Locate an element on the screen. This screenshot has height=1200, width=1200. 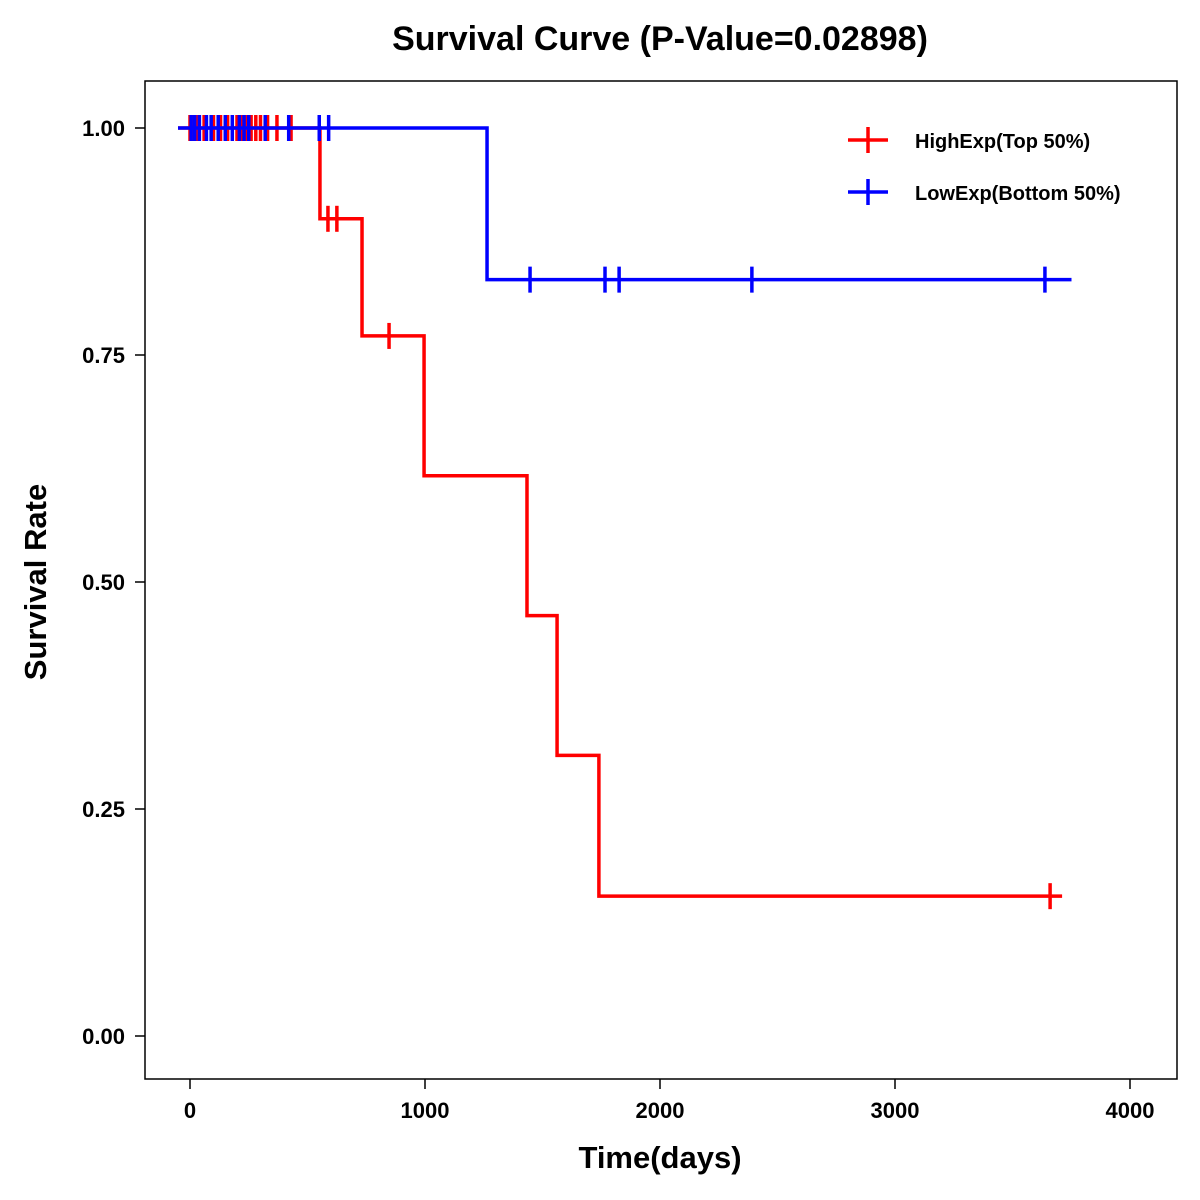
y-tick-label: 0.25 is located at coordinates (103, 809).